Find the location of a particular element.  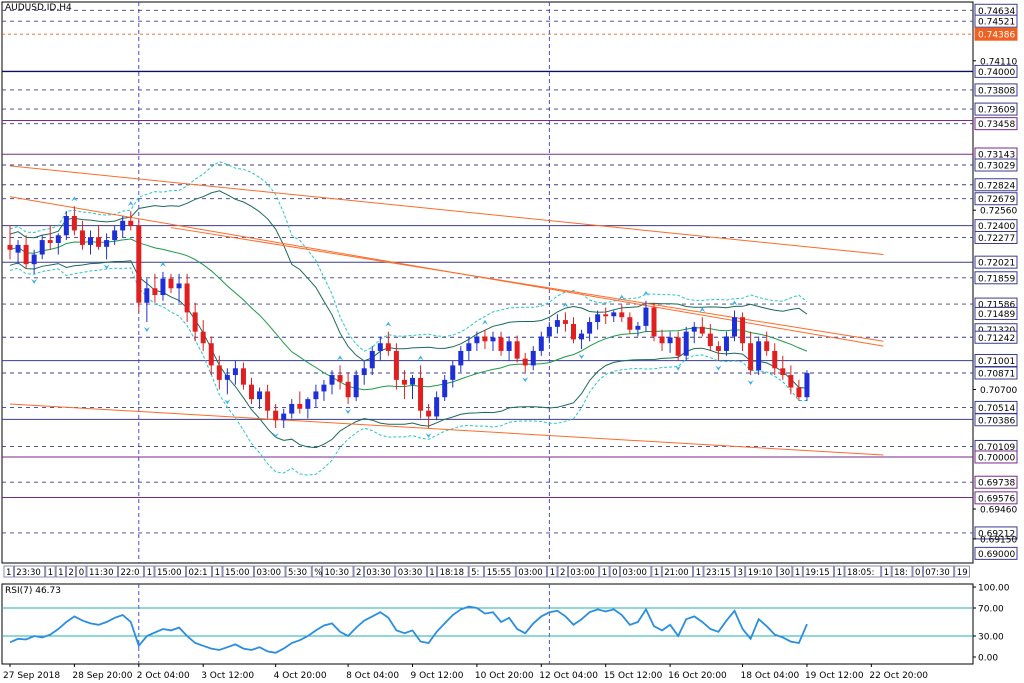

period-strip-label: 19 is located at coordinates (962, 573).